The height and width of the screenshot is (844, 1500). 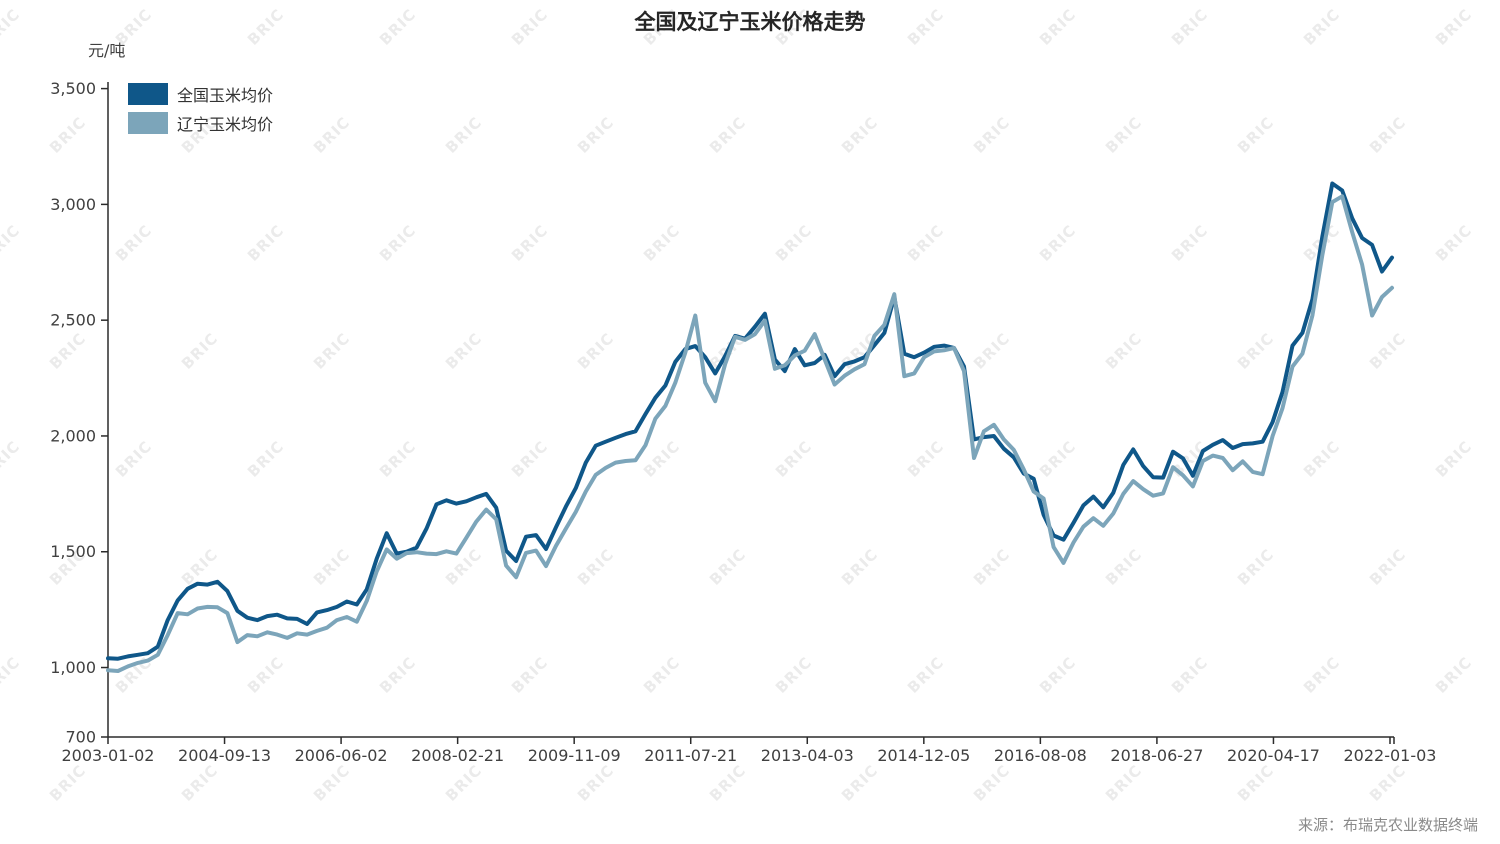 I want to click on legend-item-liaoning: 辽宁玉米均价, so click(x=200, y=123).